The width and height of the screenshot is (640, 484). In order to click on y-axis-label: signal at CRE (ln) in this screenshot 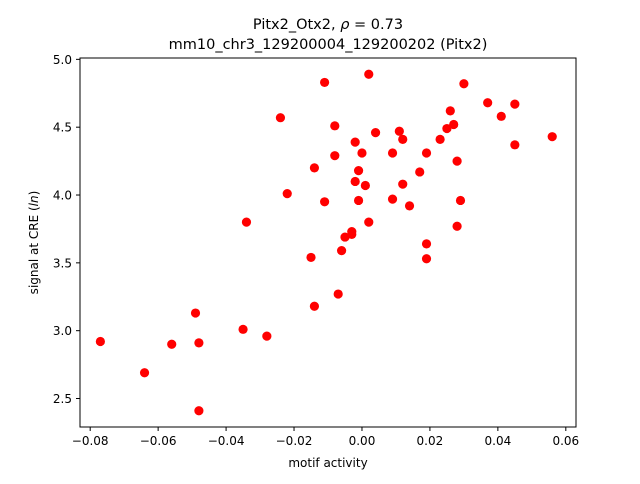, I will do `click(34, 243)`.